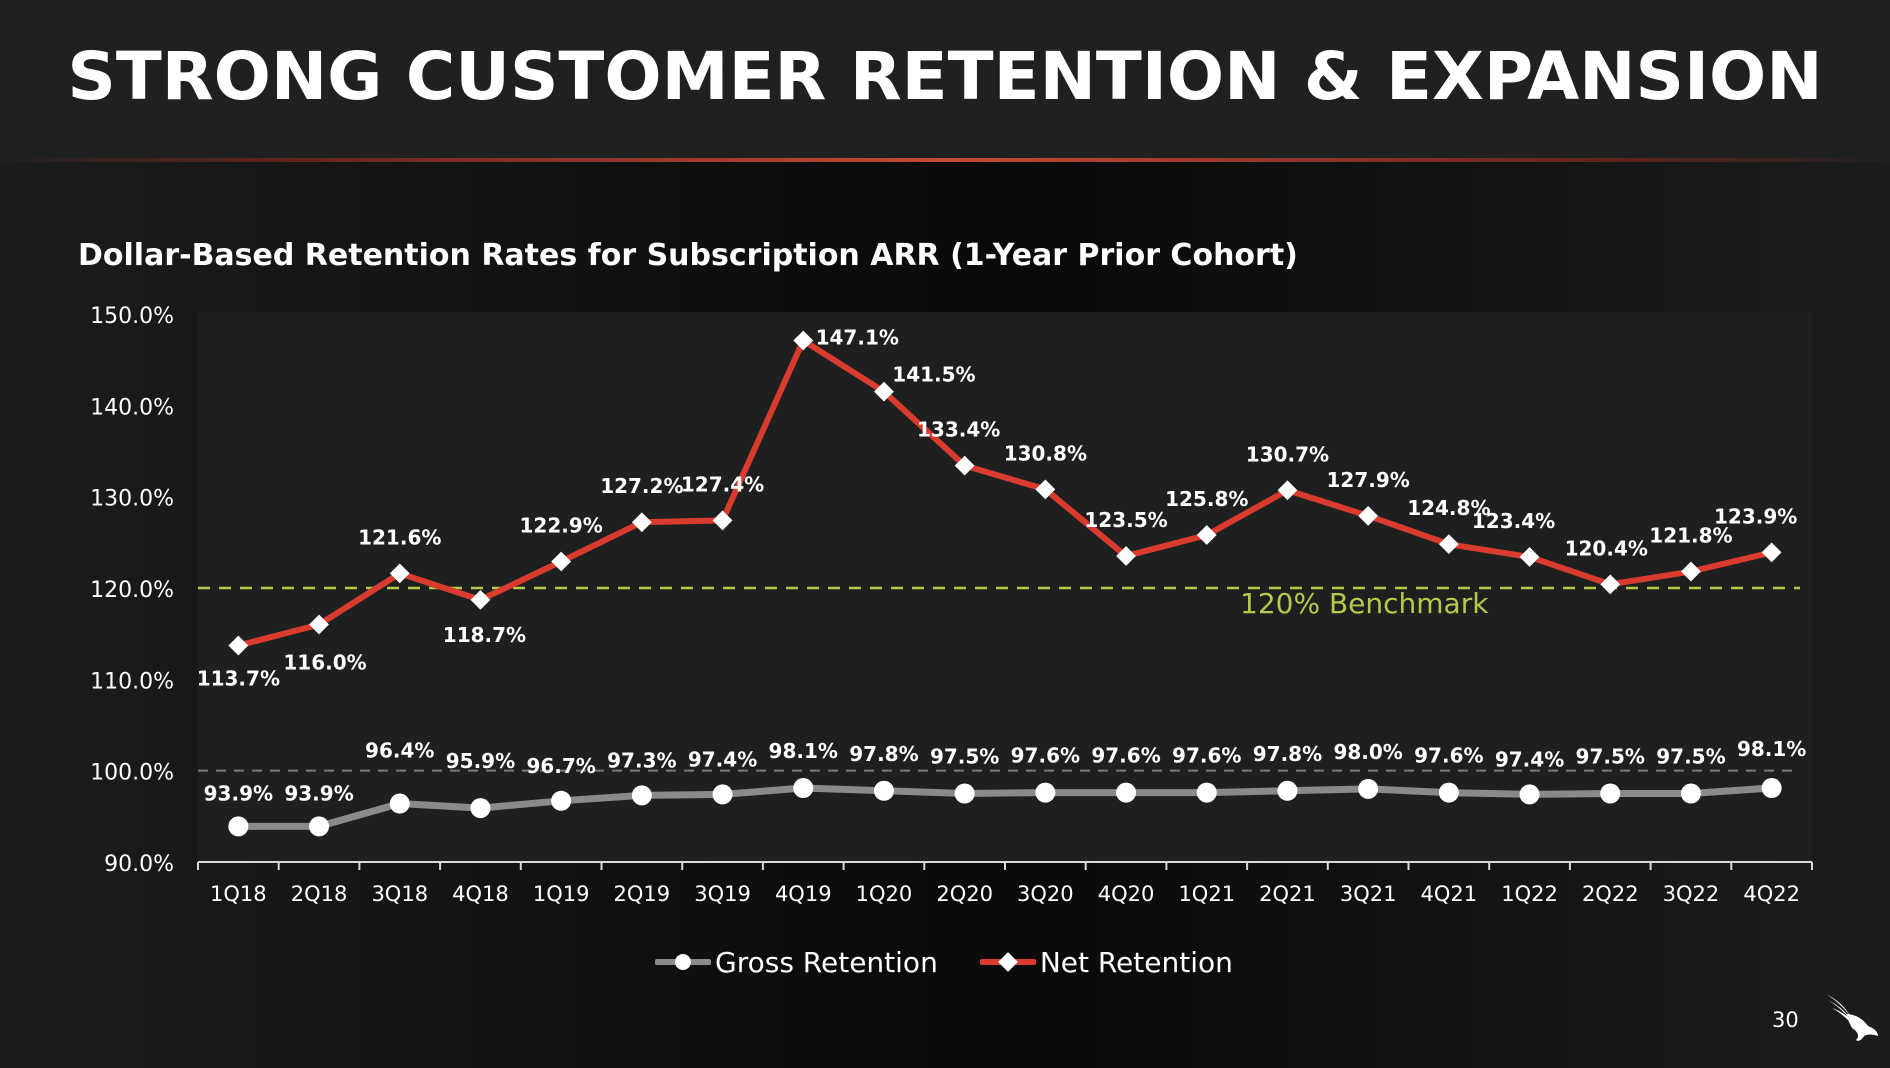 This screenshot has width=1890, height=1068. What do you see at coordinates (560, 526) in the screenshot?
I see `net-data-label: 122.9%` at bounding box center [560, 526].